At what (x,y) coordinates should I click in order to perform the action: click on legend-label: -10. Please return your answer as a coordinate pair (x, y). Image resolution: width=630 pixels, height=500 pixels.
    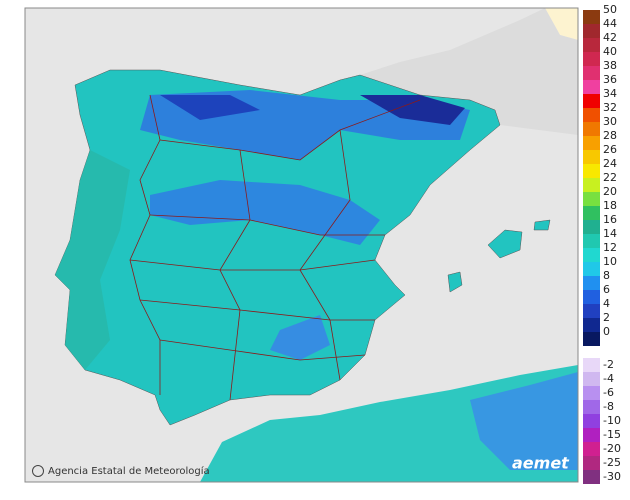
    Looking at the image, I should click on (612, 420).